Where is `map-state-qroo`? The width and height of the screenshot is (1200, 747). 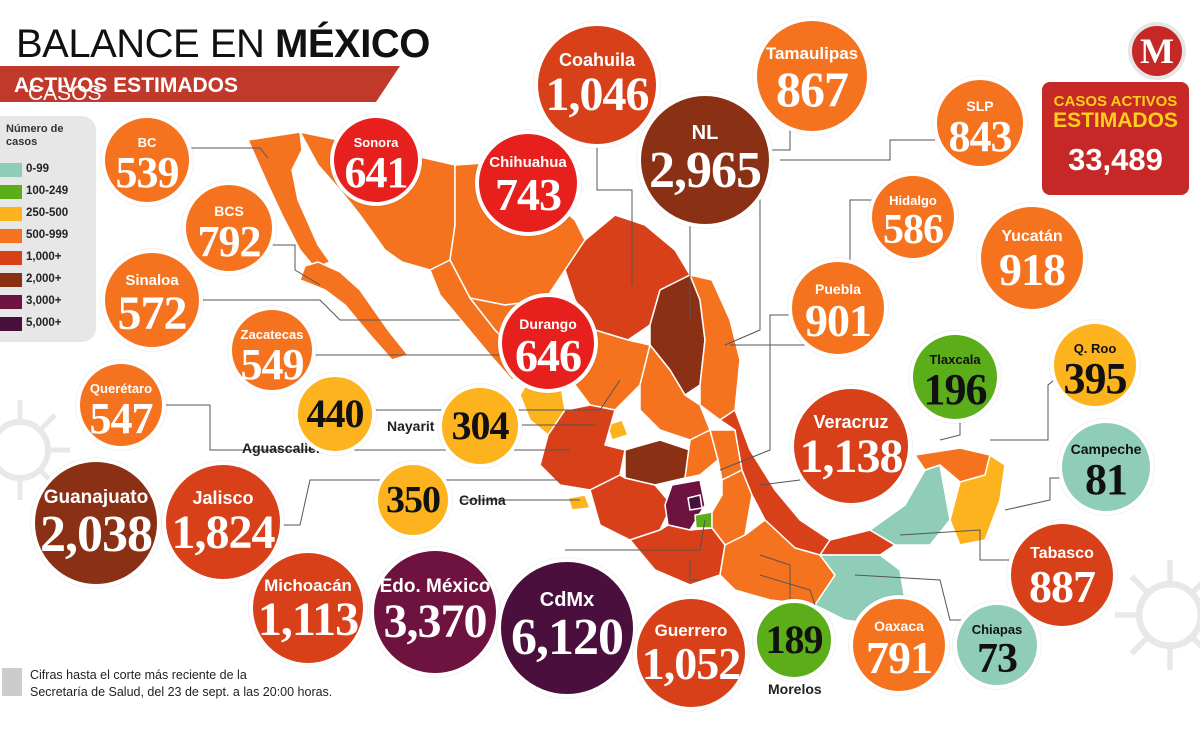 map-state-qroo is located at coordinates (977, 500).